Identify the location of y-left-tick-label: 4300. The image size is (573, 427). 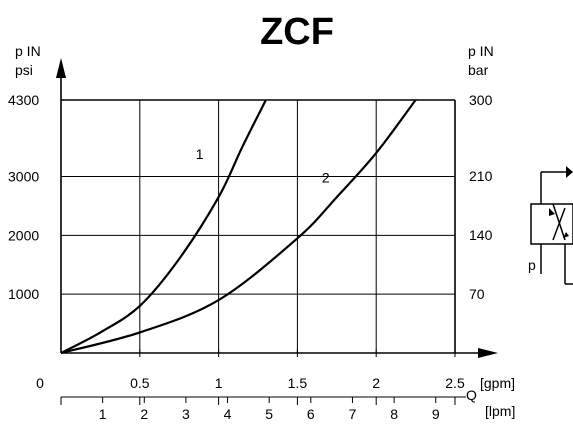
(23, 100).